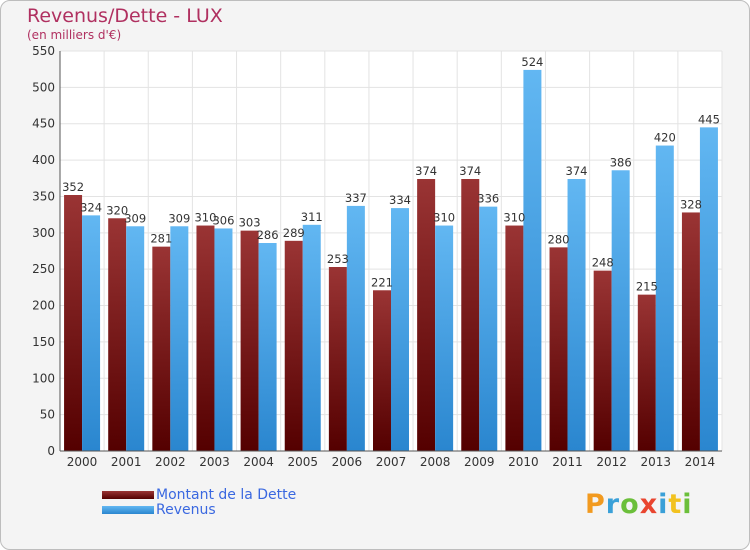  I want to click on legend-item-revenus: Revenus, so click(159, 510).